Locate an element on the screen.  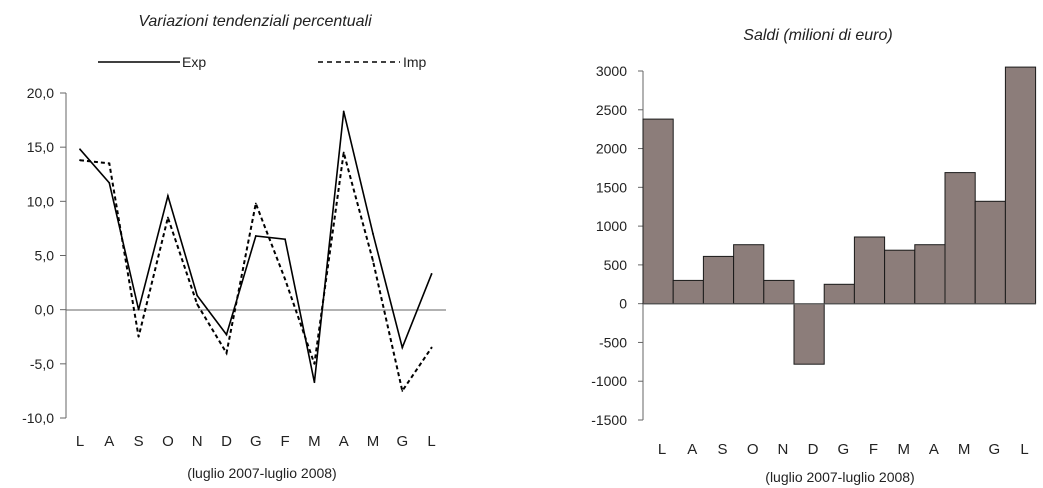
bar-ytick-label: 500 is located at coordinates (616, 265).